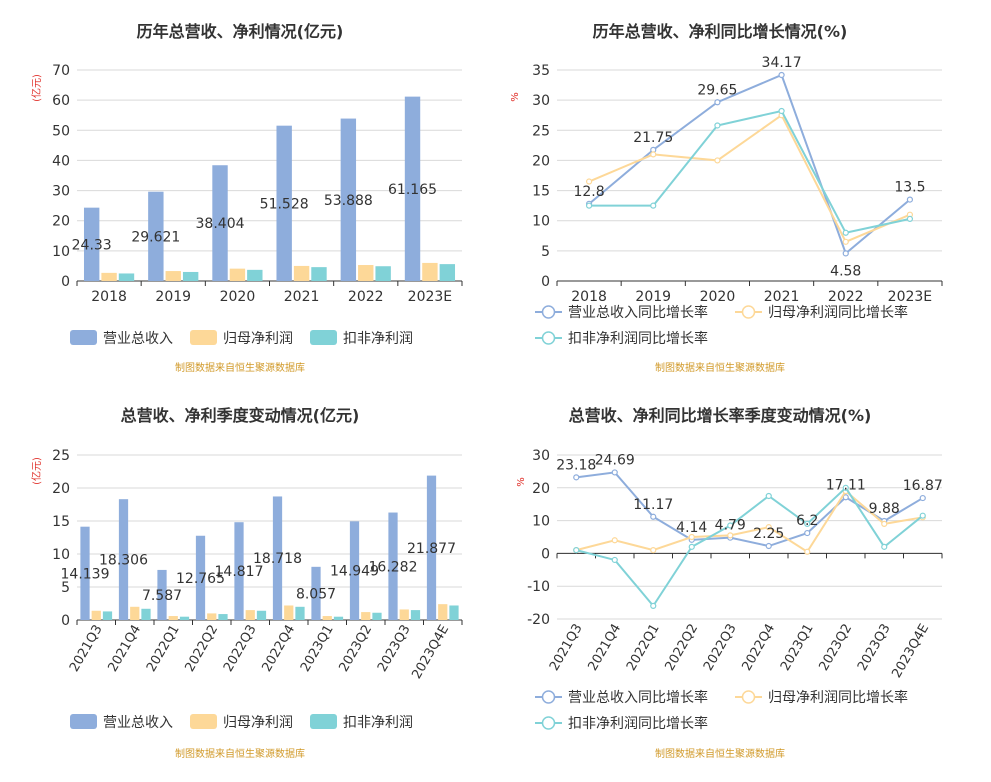 This screenshot has width=991, height=782. What do you see at coordinates (366, 297) in the screenshot?
I see `x-tick-label: 2022` at bounding box center [366, 297].